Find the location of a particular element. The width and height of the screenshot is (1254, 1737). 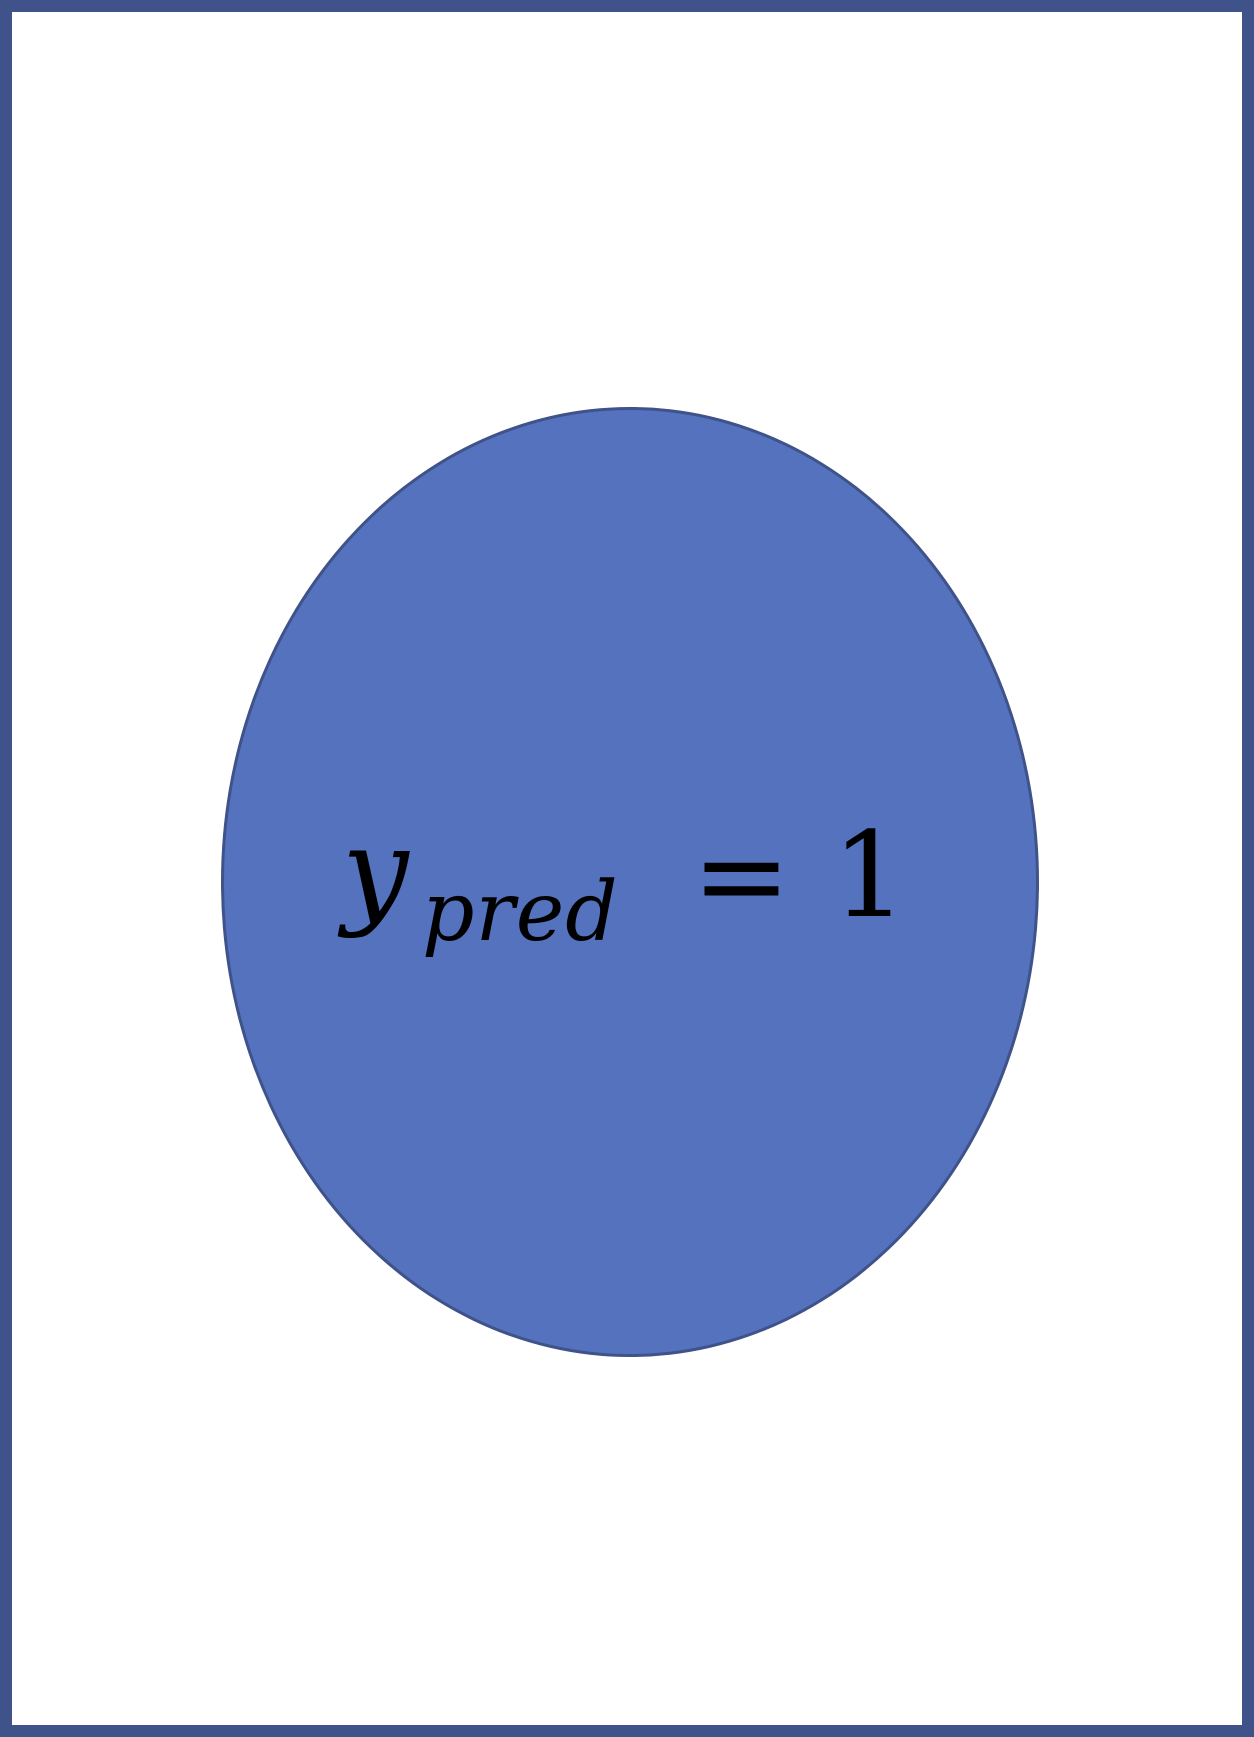

equation-subscript: pred is located at coordinates (520, 912).